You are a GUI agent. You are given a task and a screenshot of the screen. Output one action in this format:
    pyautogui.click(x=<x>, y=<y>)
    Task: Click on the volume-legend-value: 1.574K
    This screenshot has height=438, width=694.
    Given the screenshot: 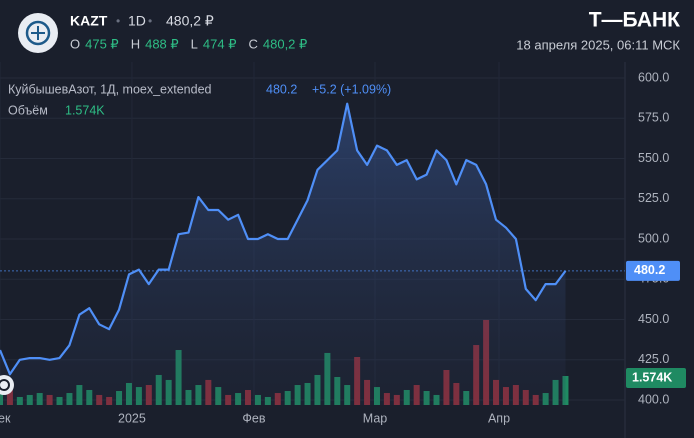 What is the action you would take?
    pyautogui.click(x=85, y=110)
    